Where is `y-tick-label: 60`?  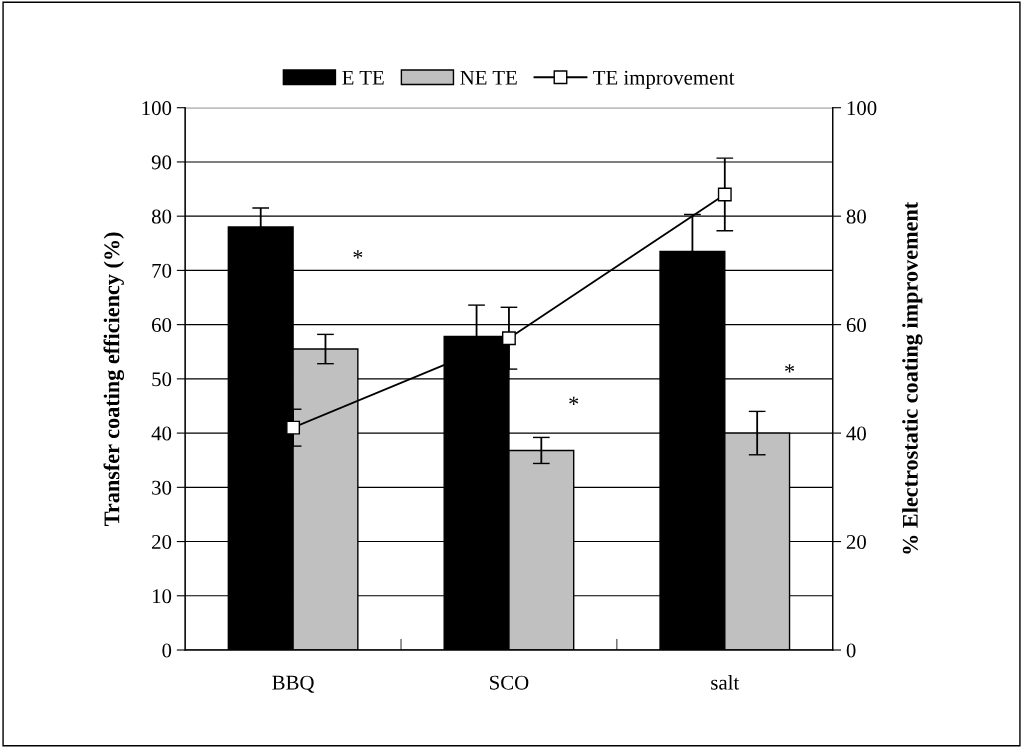 y-tick-label: 60 is located at coordinates (162, 325).